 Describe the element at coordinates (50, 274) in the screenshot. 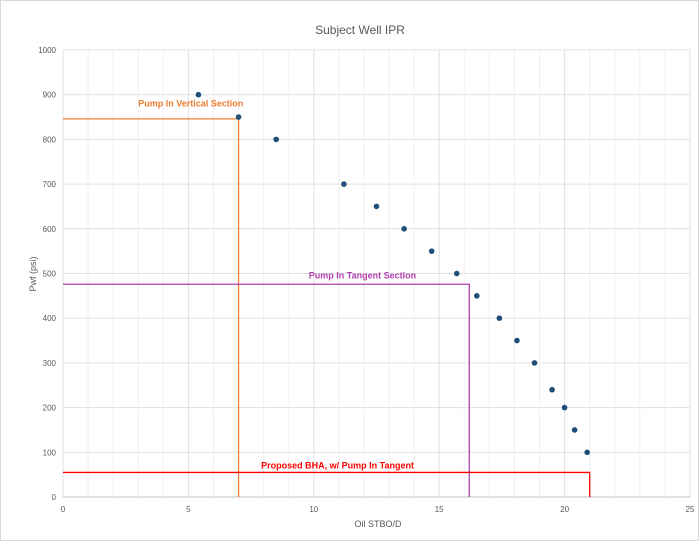

I see `y-tick-label: 500` at that location.